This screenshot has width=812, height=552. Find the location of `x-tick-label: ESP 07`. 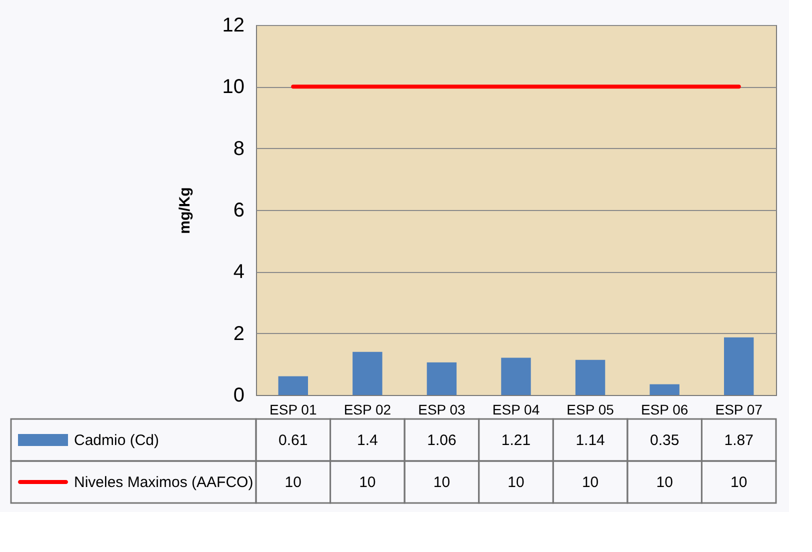

x-tick-label: ESP 07 is located at coordinates (739, 410).